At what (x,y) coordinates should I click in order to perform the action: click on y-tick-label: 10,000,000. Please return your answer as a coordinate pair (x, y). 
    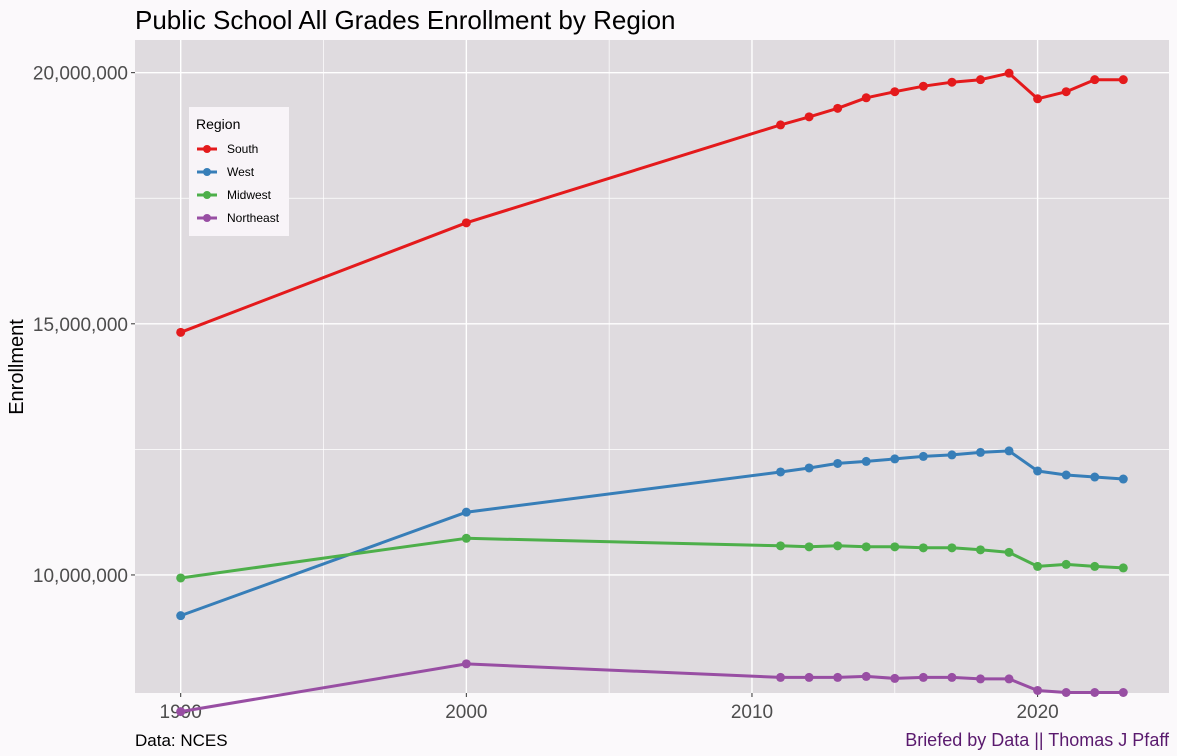
    Looking at the image, I should click on (80, 576).